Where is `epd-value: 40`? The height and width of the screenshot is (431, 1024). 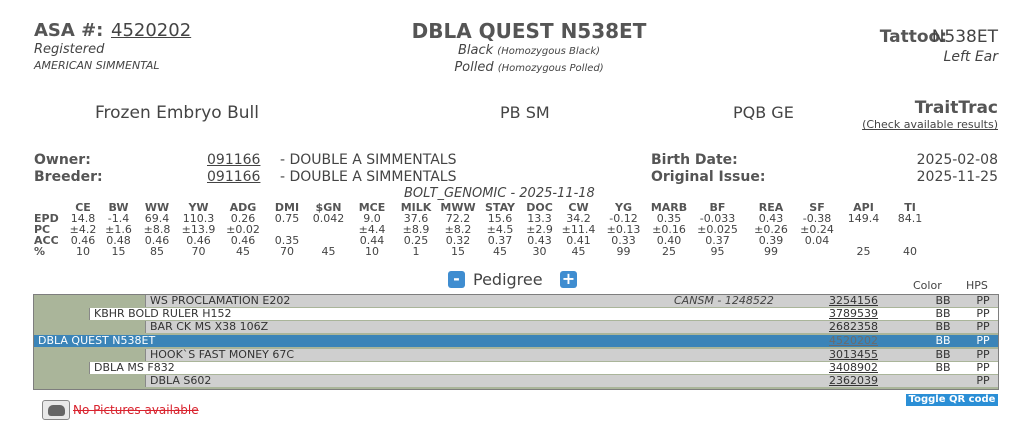
epd-value: 40 is located at coordinates (910, 251).